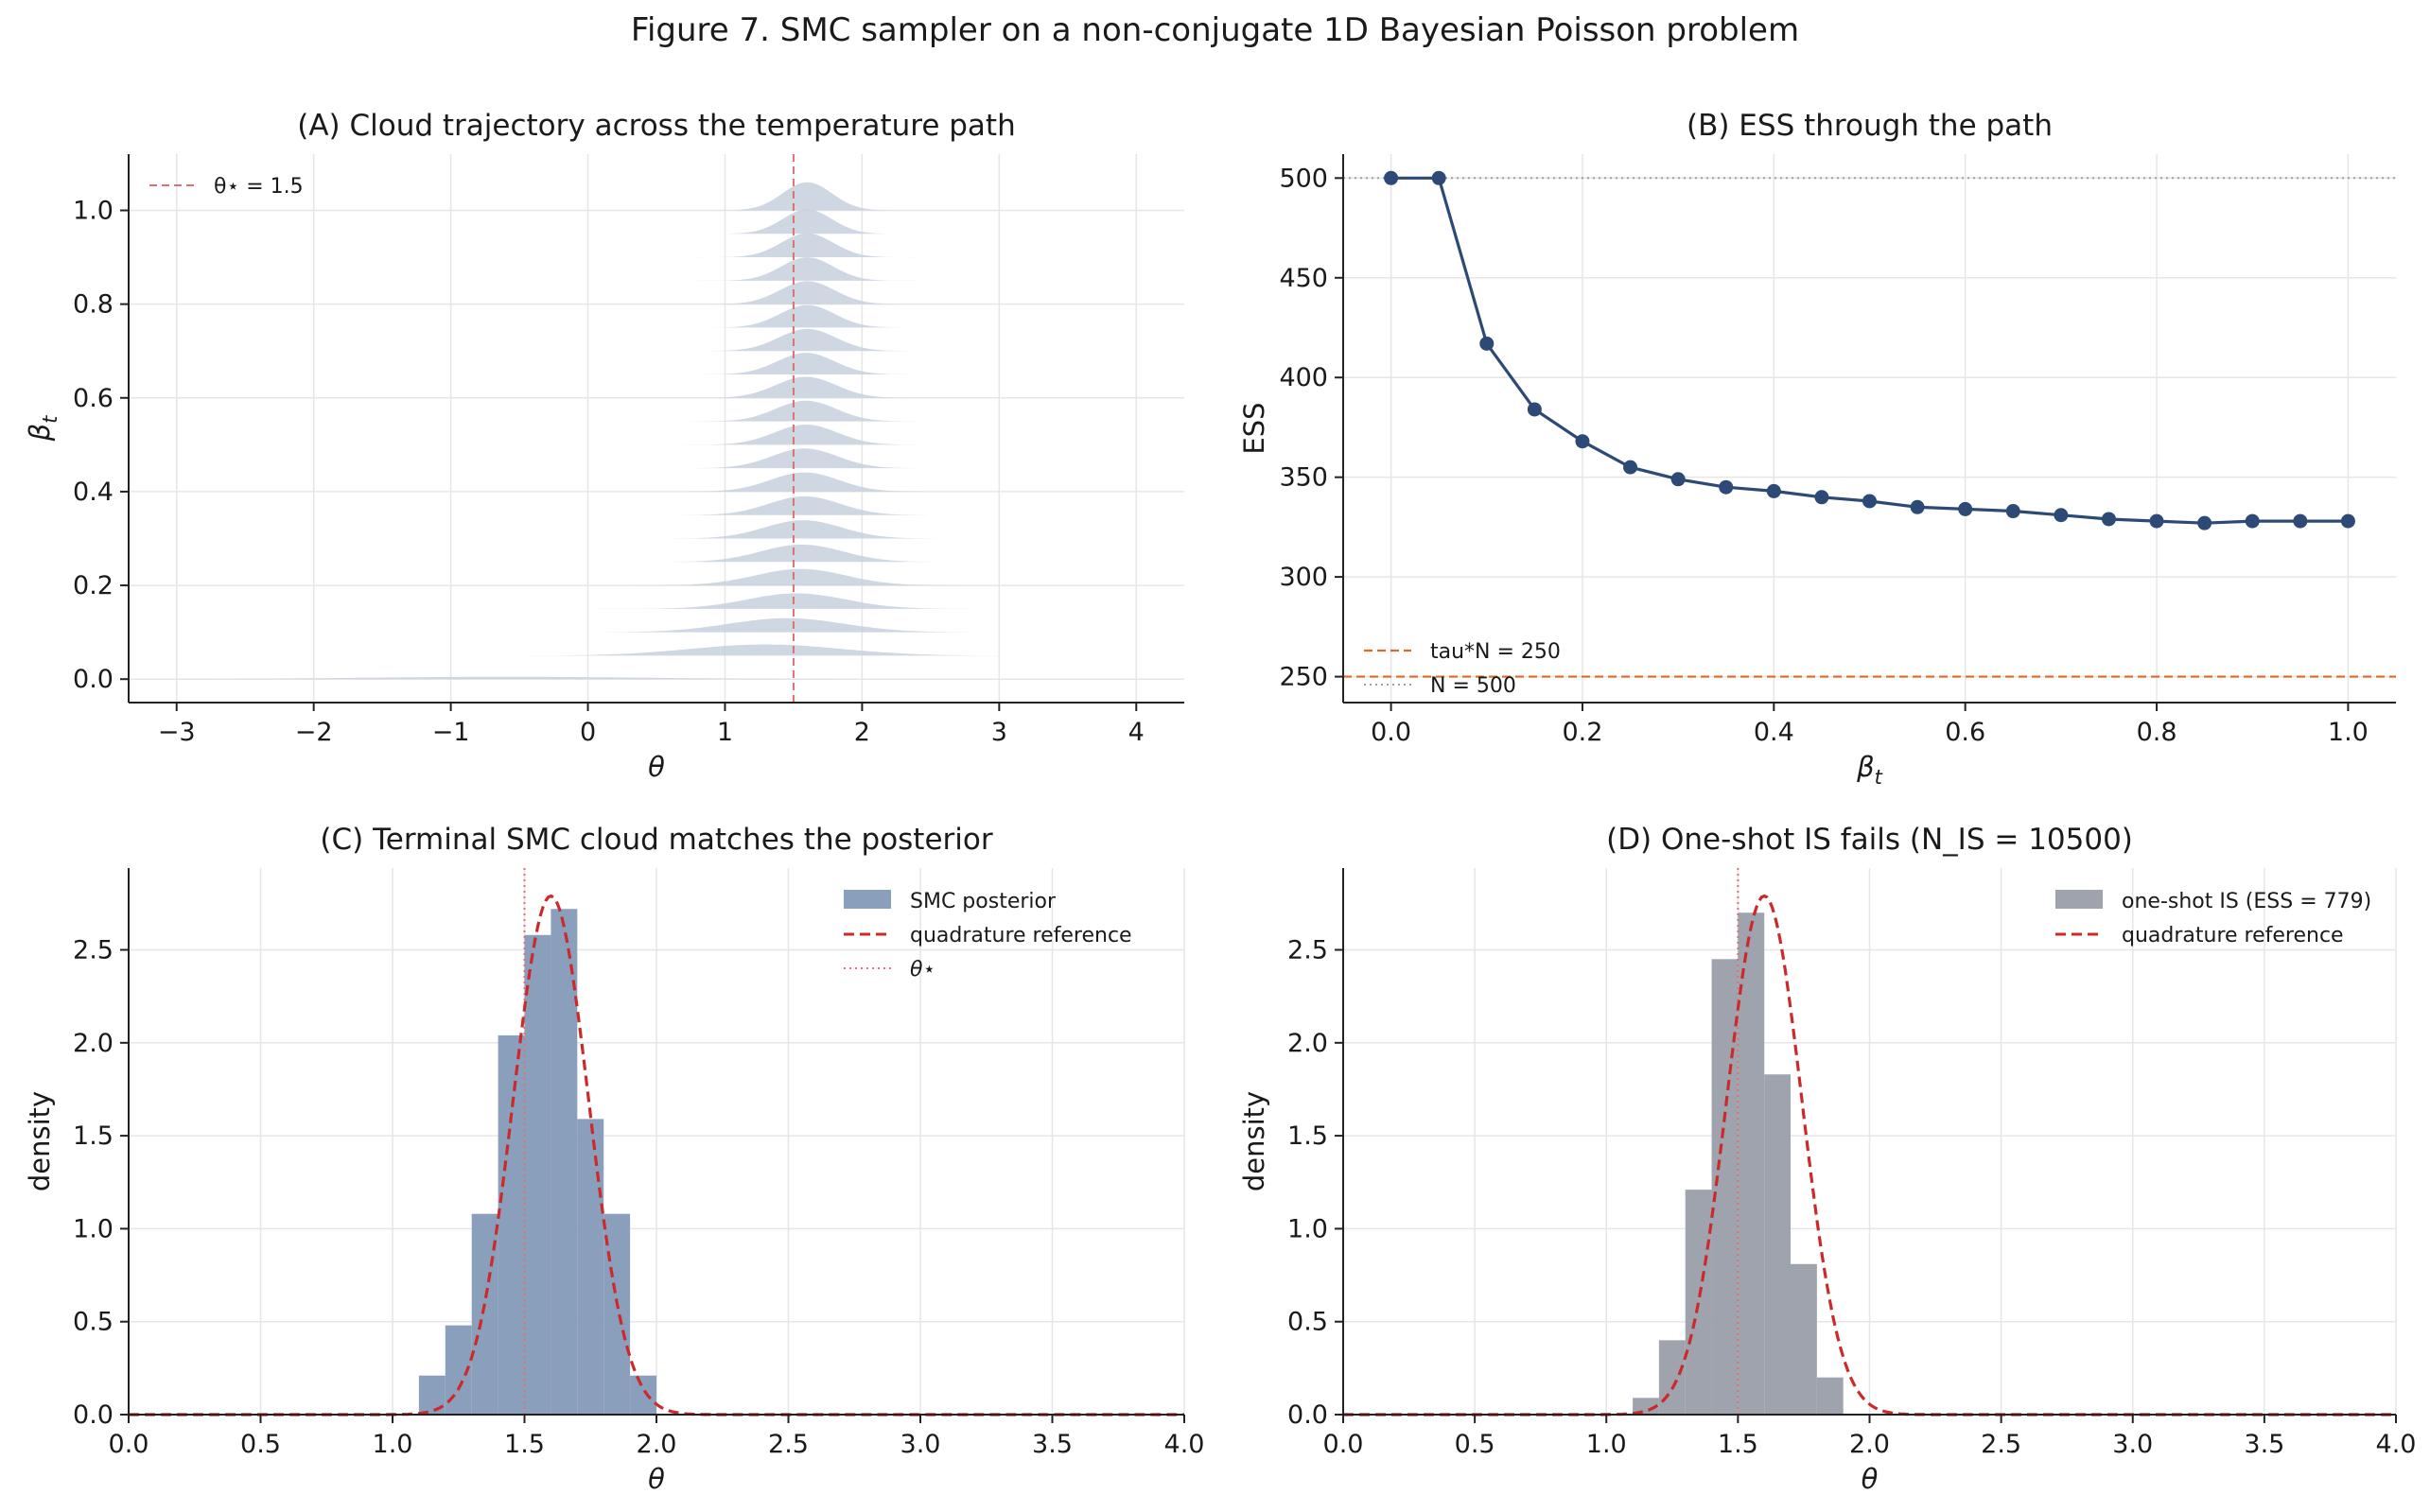  What do you see at coordinates (2246, 902) in the screenshot?
I see `legend-label: one-shot IS (ESS = 779)` at bounding box center [2246, 902].